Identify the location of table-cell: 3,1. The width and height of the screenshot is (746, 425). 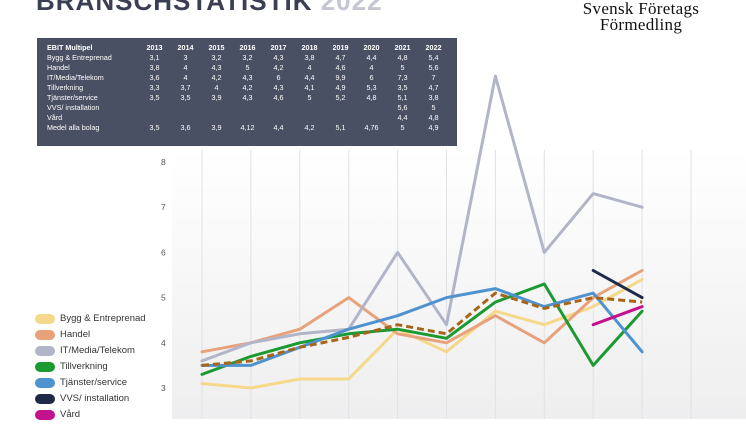
(154, 57).